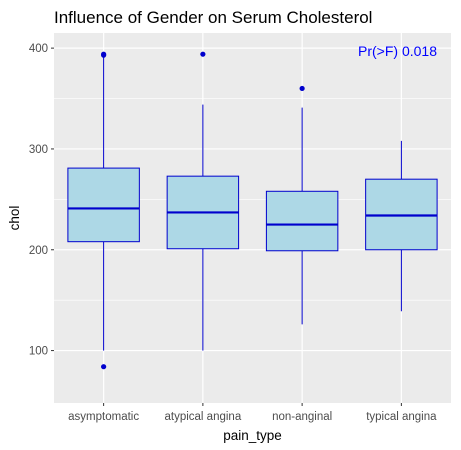 The height and width of the screenshot is (450, 461). I want to click on x-tick-label: atypical angina, so click(203, 417).